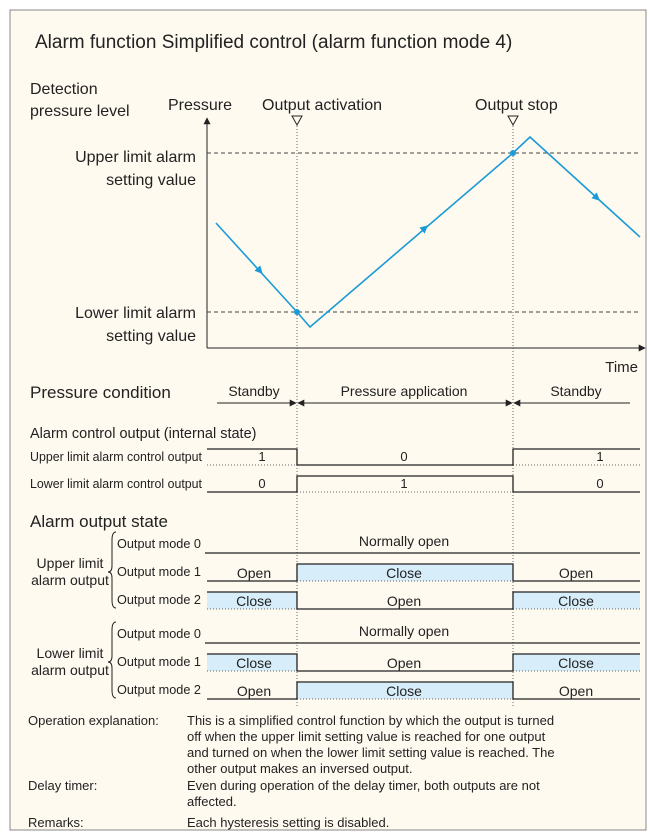  I want to click on limit-label: Lower limit alarm, so click(135, 313).